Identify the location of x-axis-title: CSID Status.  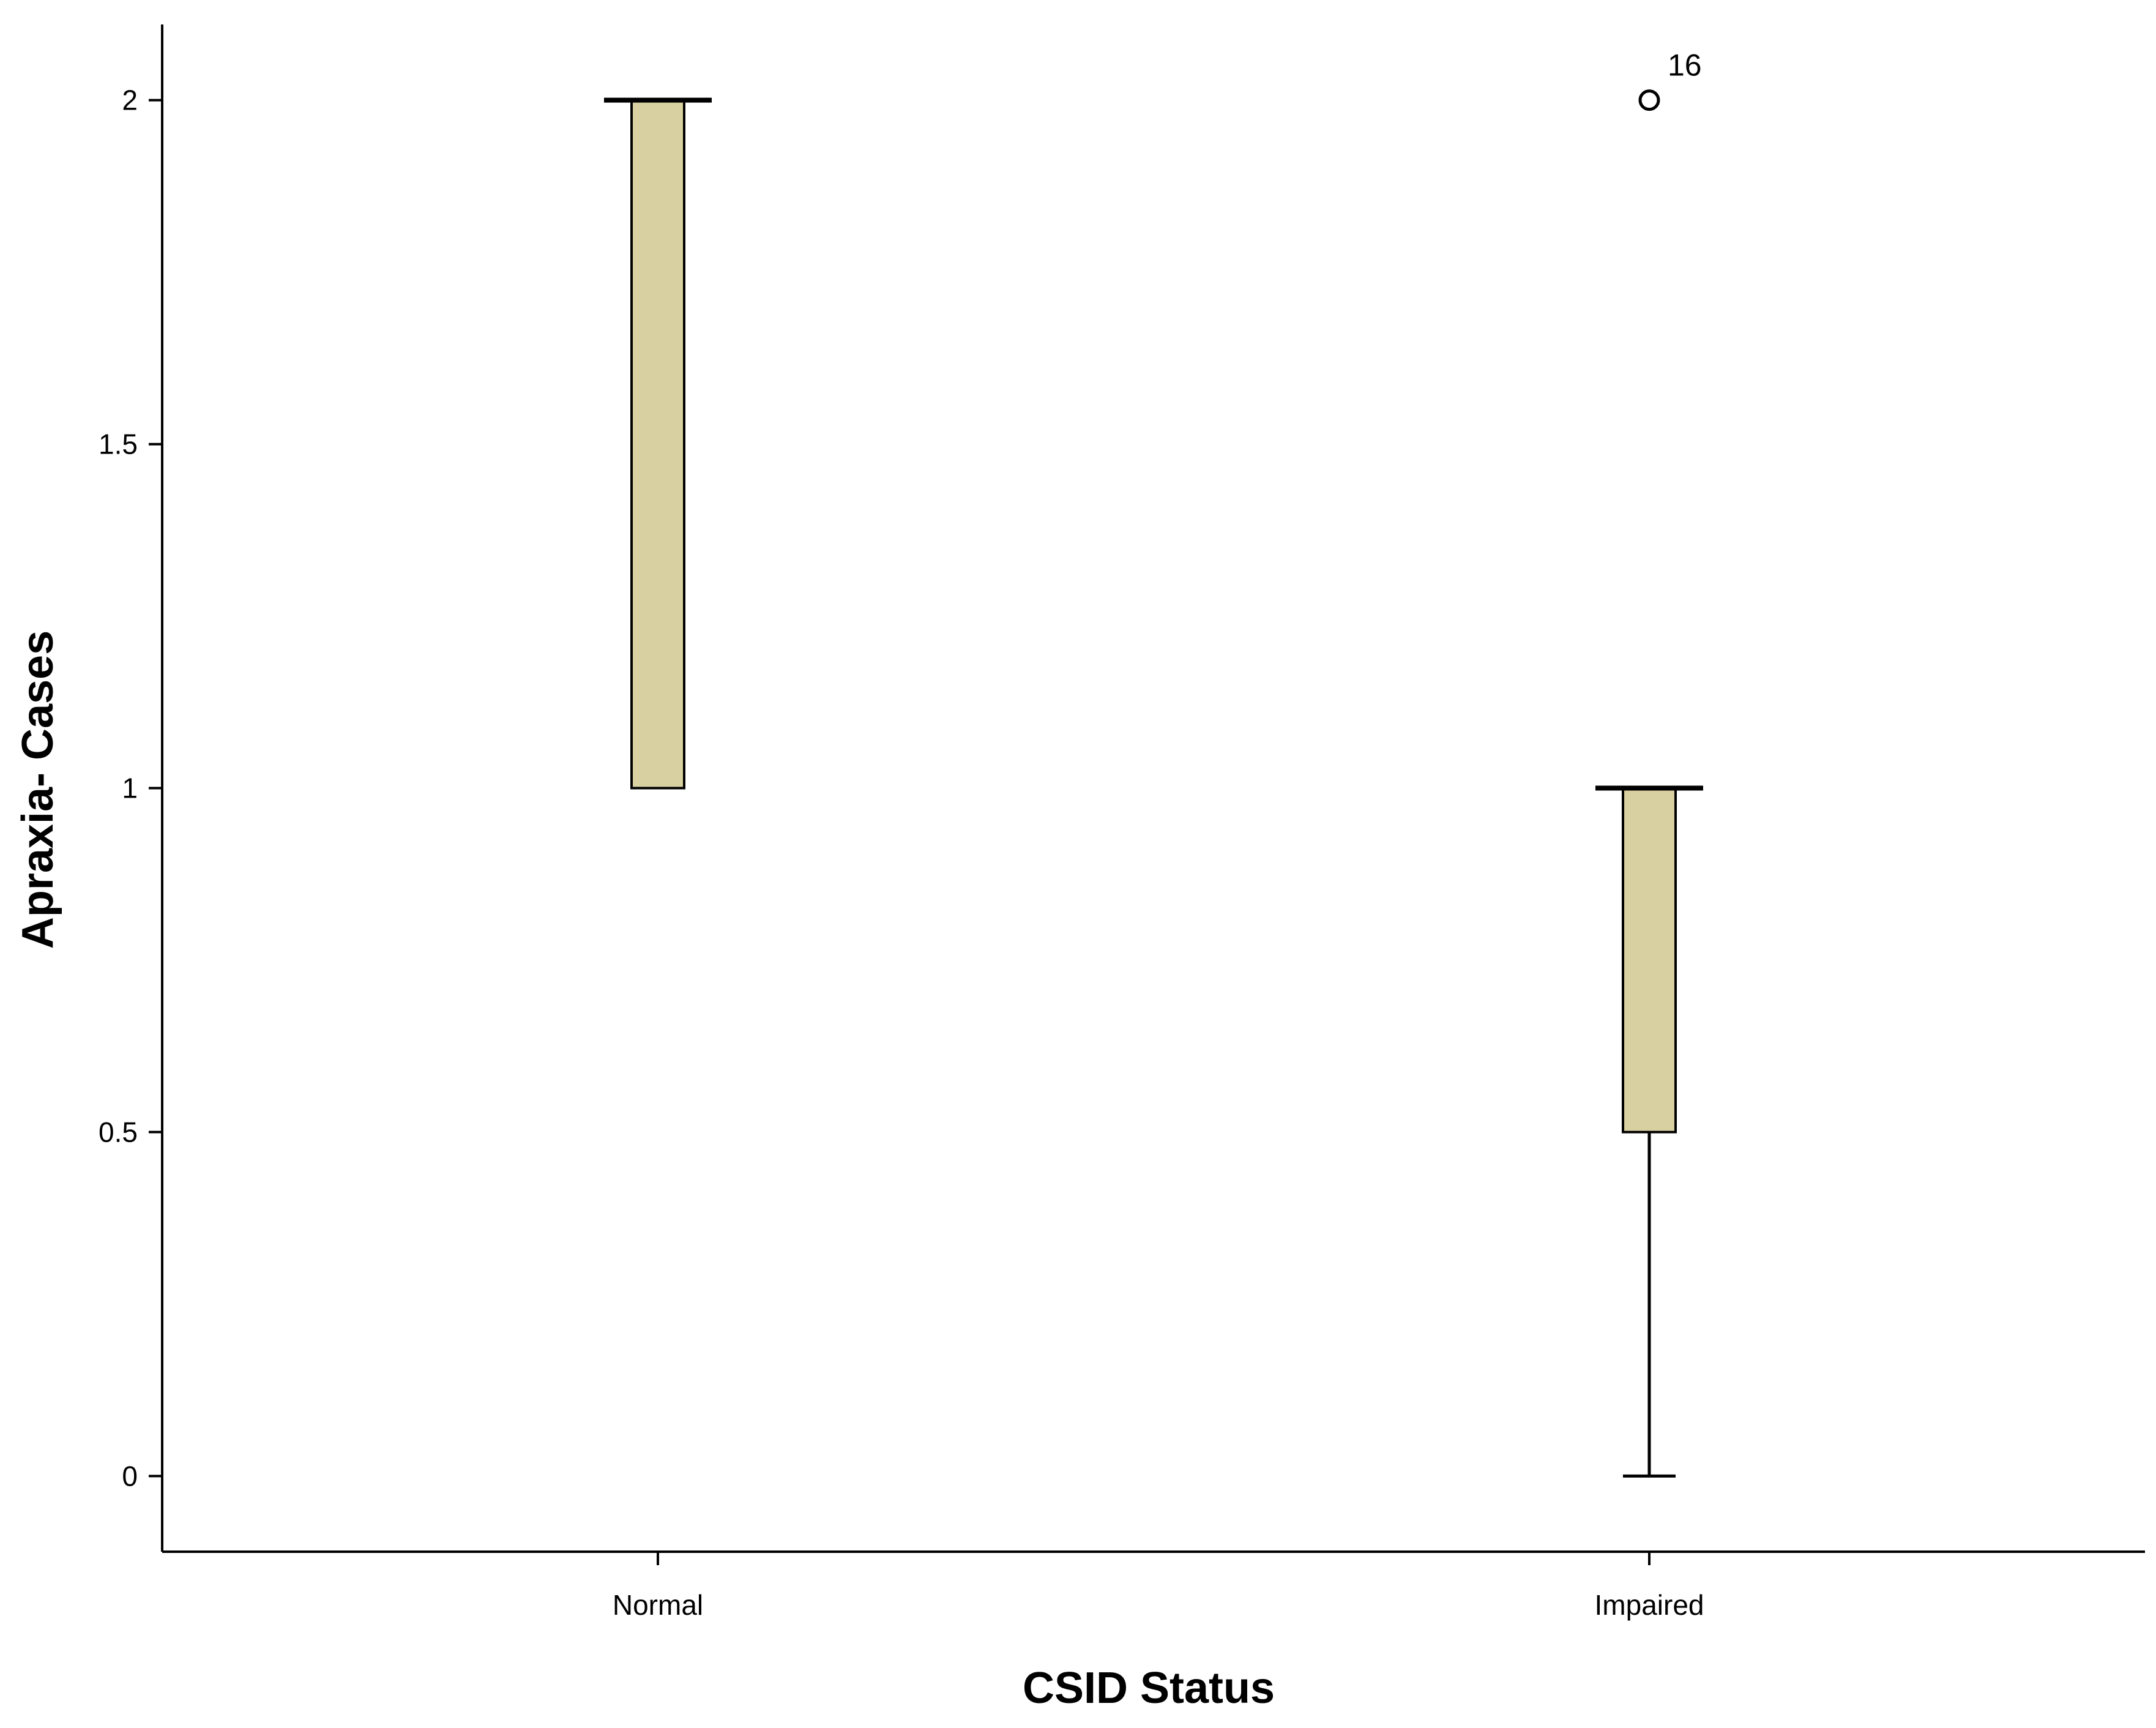
(1149, 1689).